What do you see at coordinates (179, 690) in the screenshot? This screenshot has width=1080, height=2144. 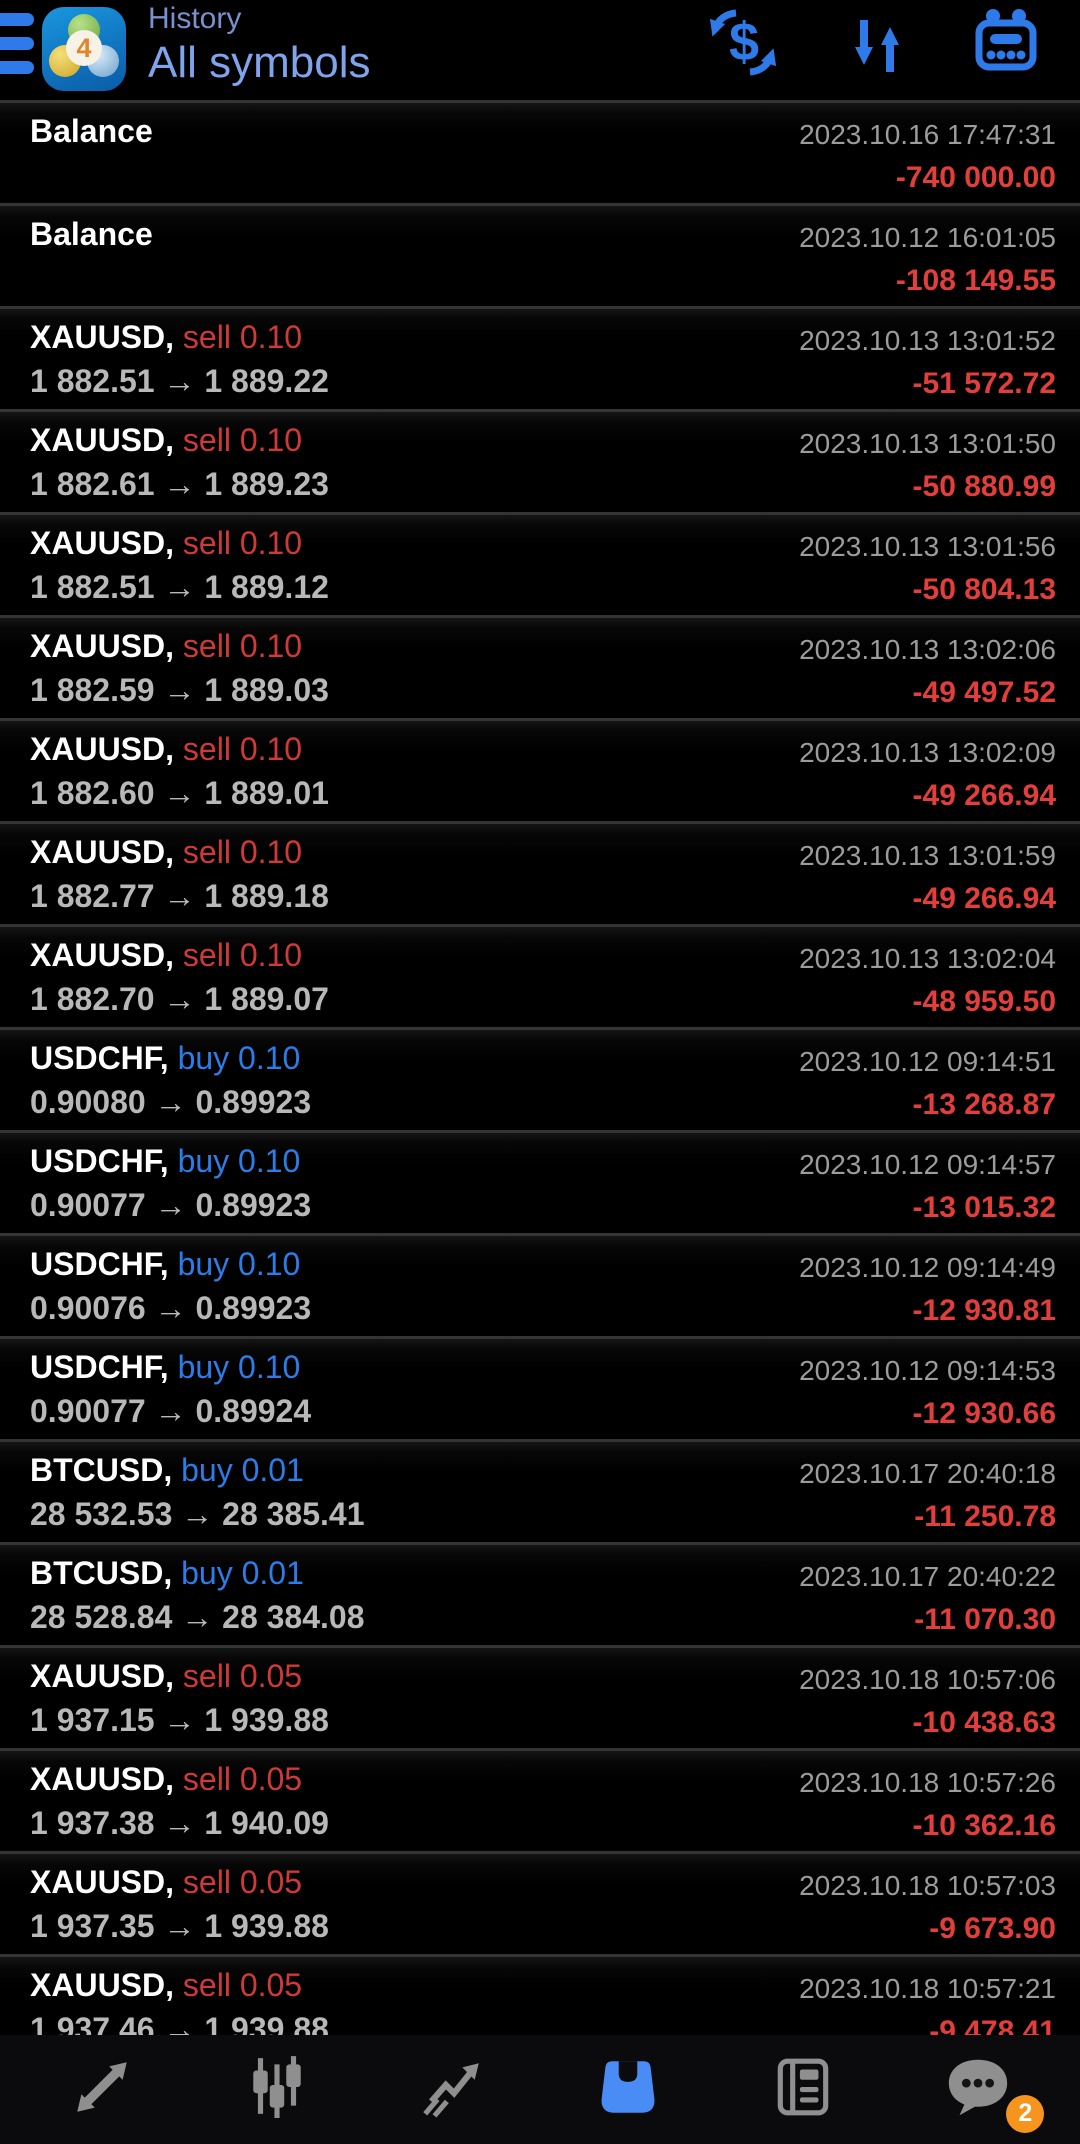 I see `prices-label: 1 882.59 → 1 889.03` at bounding box center [179, 690].